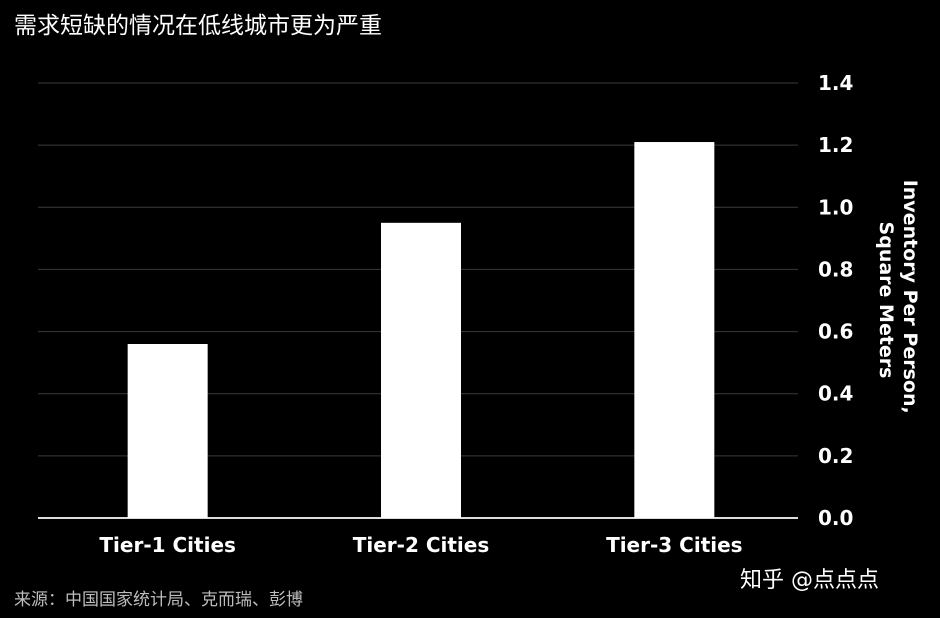 The height and width of the screenshot is (618, 940). I want to click on y-tick-label: 1.0, so click(835, 207).